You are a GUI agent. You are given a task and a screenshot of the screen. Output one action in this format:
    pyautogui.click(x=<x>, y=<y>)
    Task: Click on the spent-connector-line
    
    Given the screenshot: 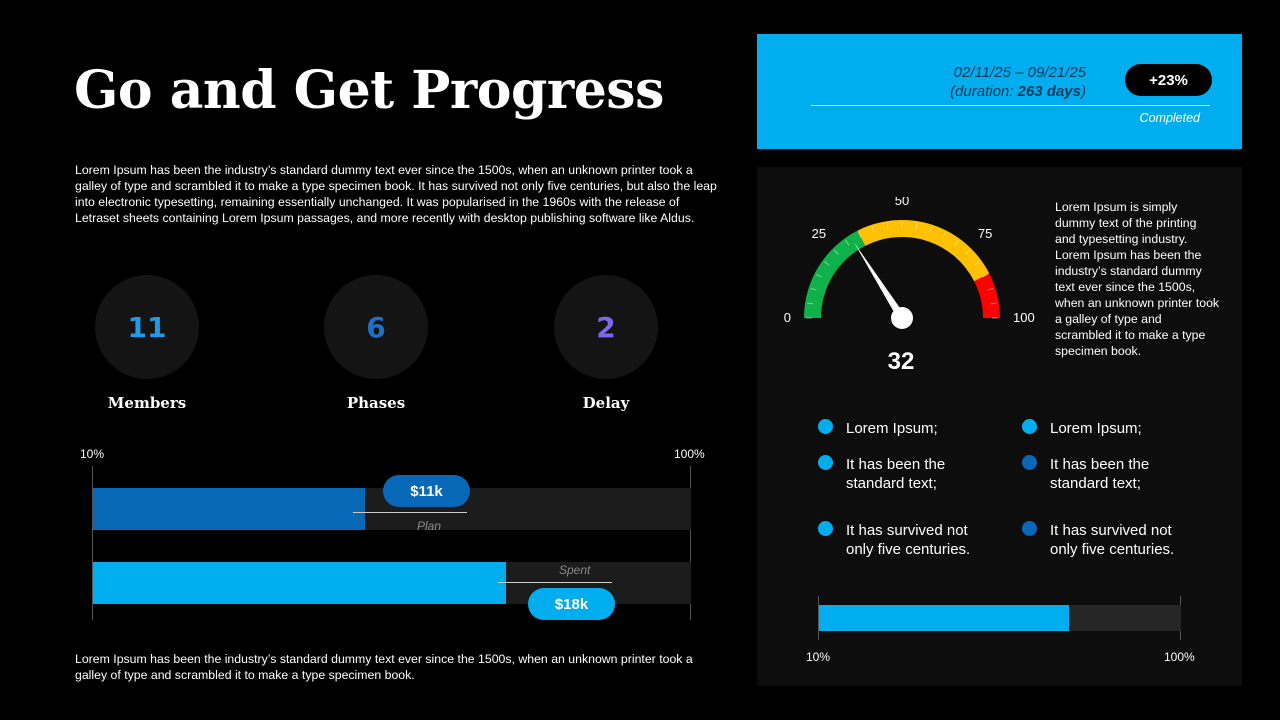 What is the action you would take?
    pyautogui.click(x=555, y=582)
    